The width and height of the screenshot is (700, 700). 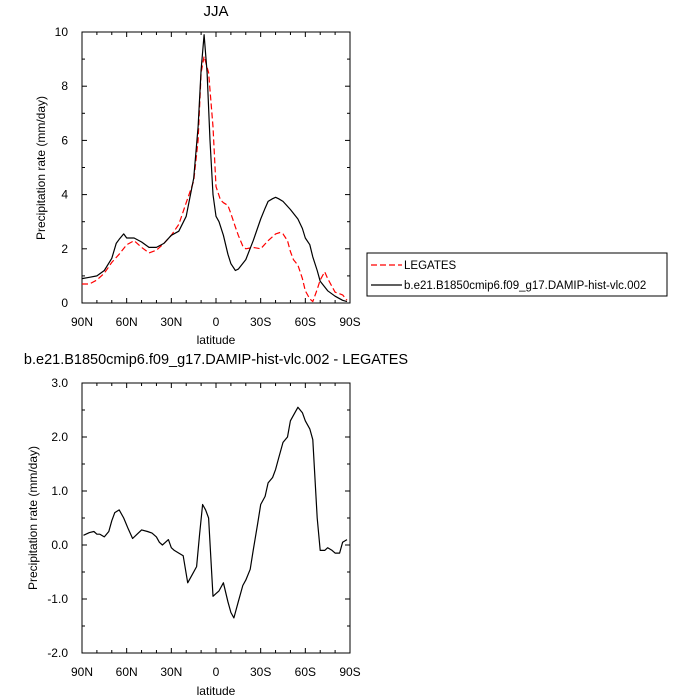 What do you see at coordinates (215, 11) in the screenshot?
I see `top-chart-title: JJA` at bounding box center [215, 11].